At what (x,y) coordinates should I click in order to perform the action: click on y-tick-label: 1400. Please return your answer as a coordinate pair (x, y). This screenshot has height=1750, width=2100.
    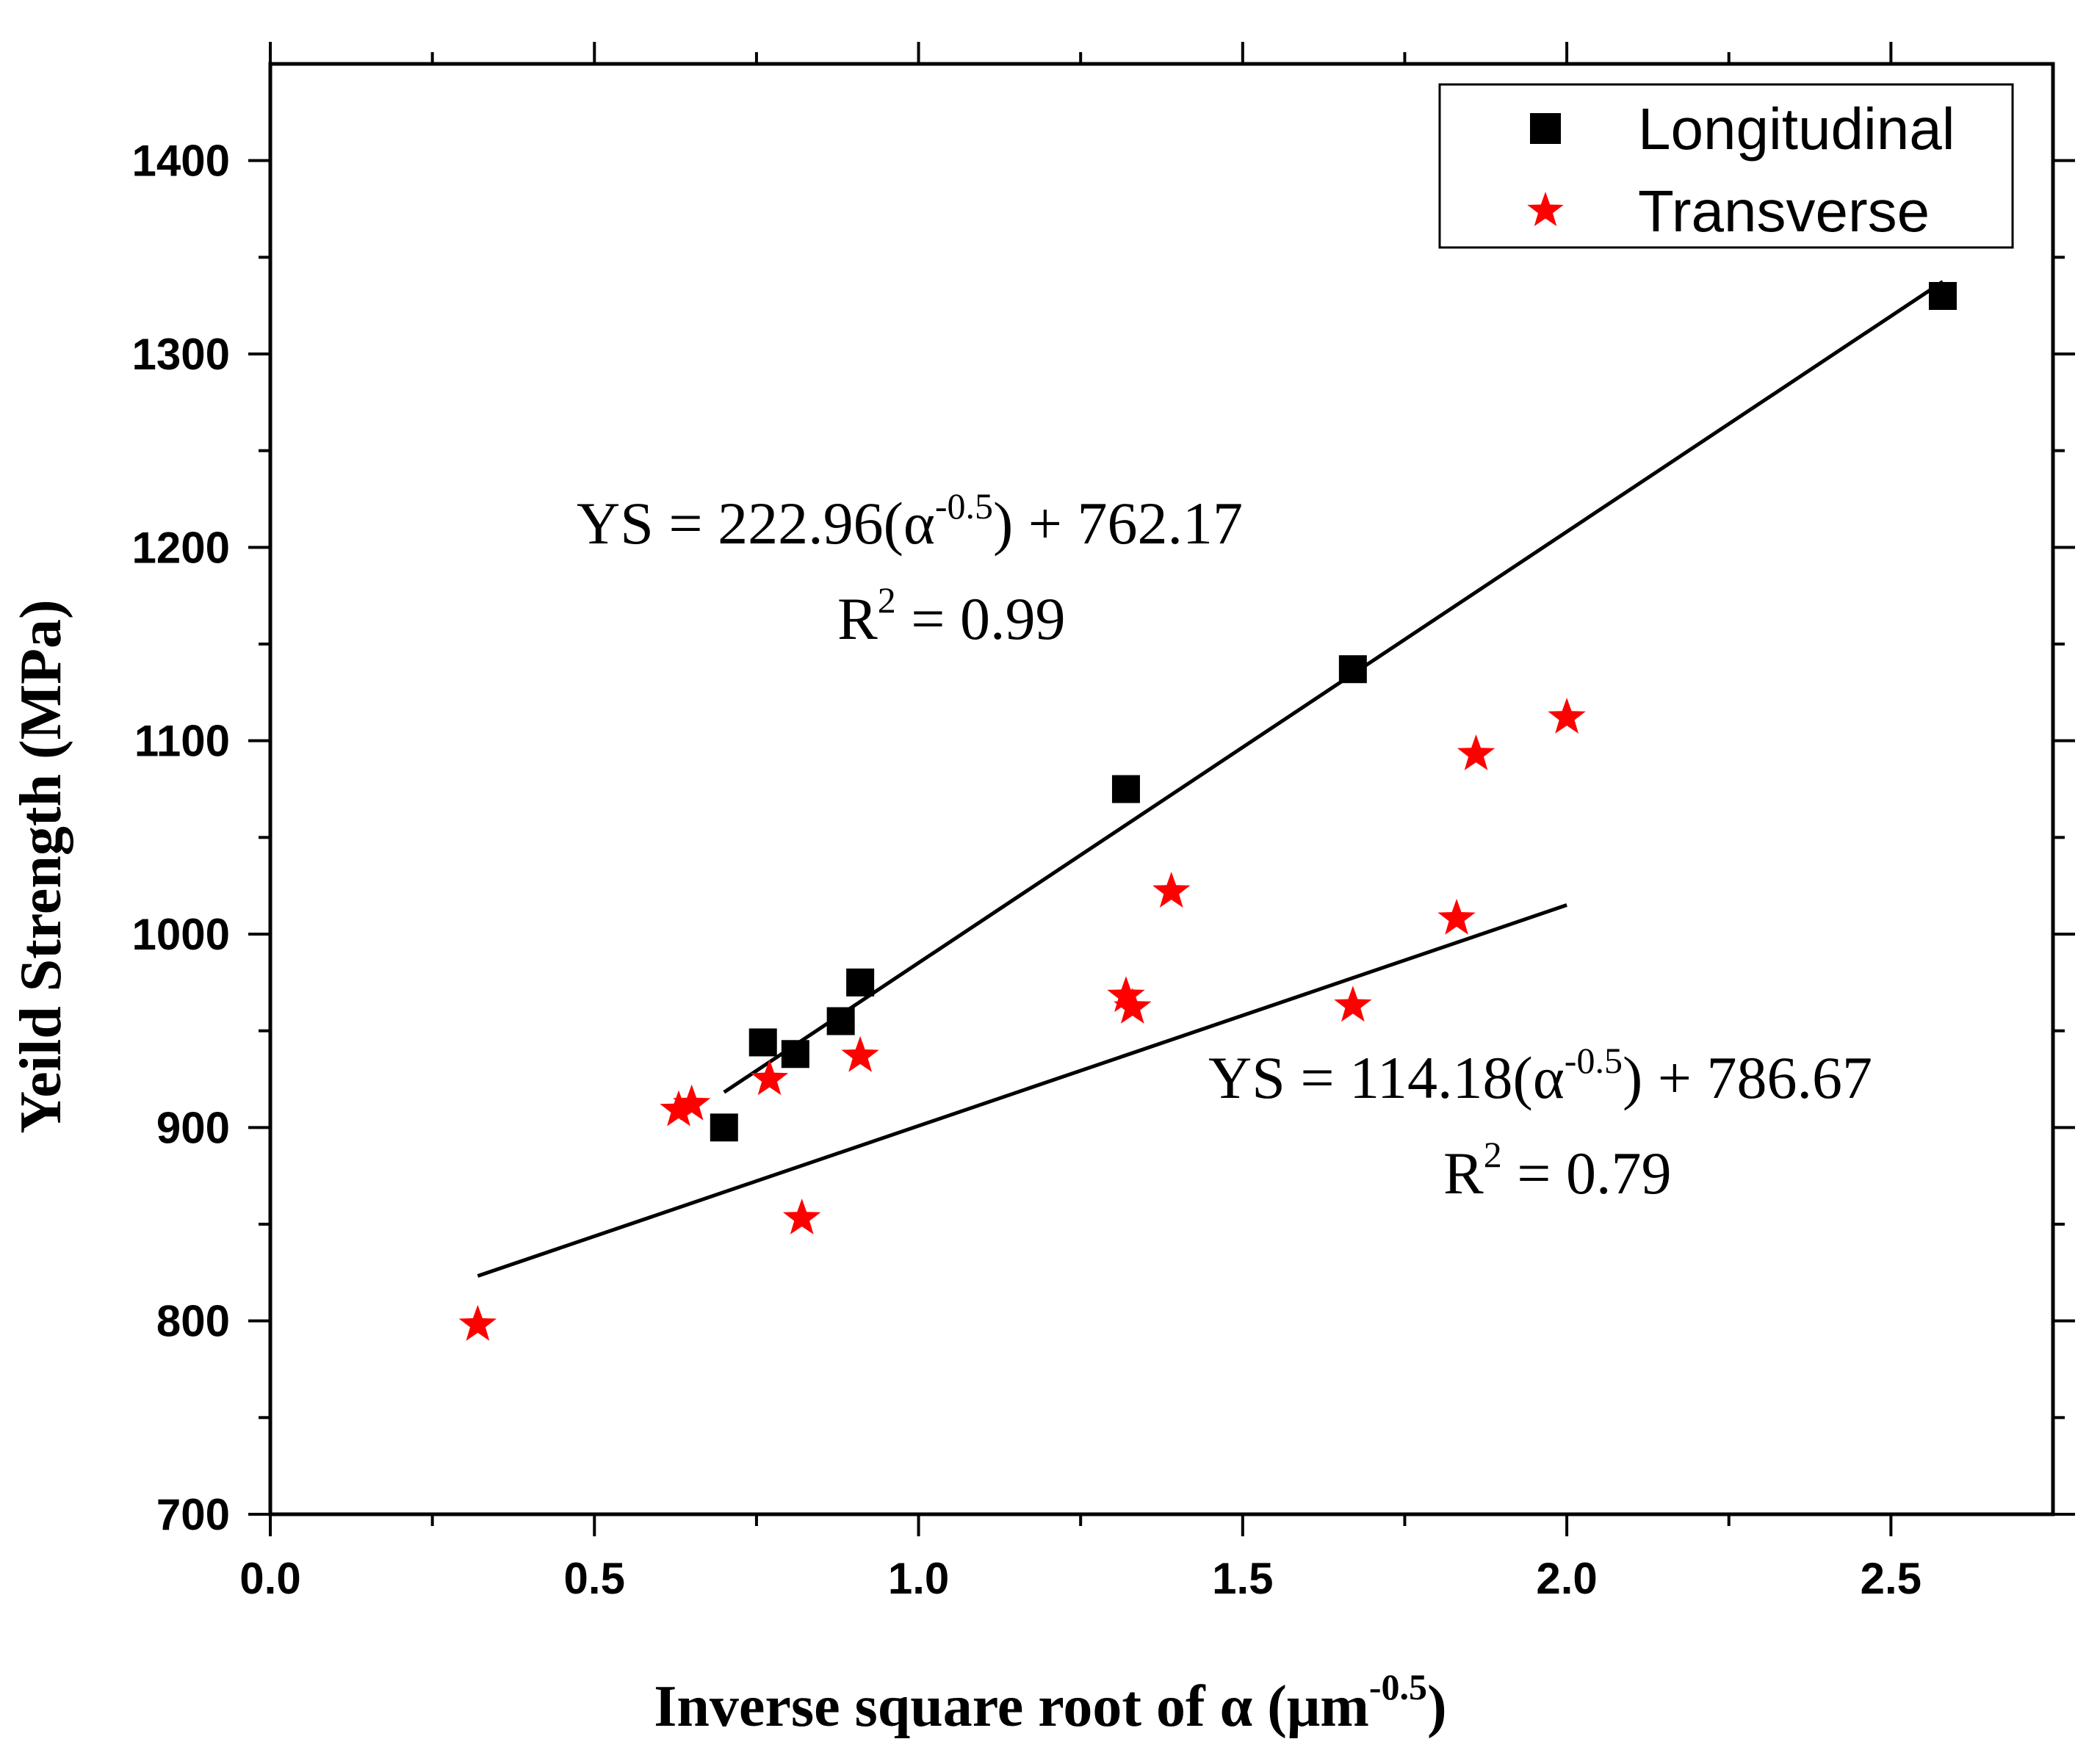
    Looking at the image, I should click on (181, 161).